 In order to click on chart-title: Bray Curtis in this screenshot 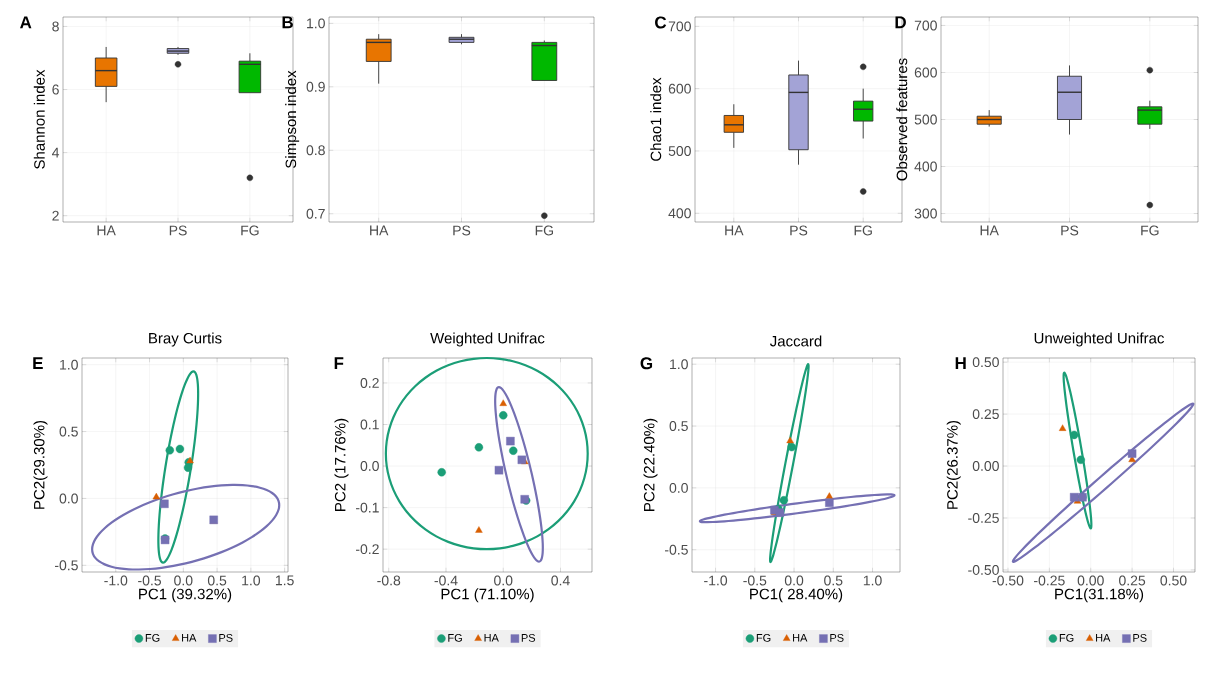, I will do `click(185, 339)`.